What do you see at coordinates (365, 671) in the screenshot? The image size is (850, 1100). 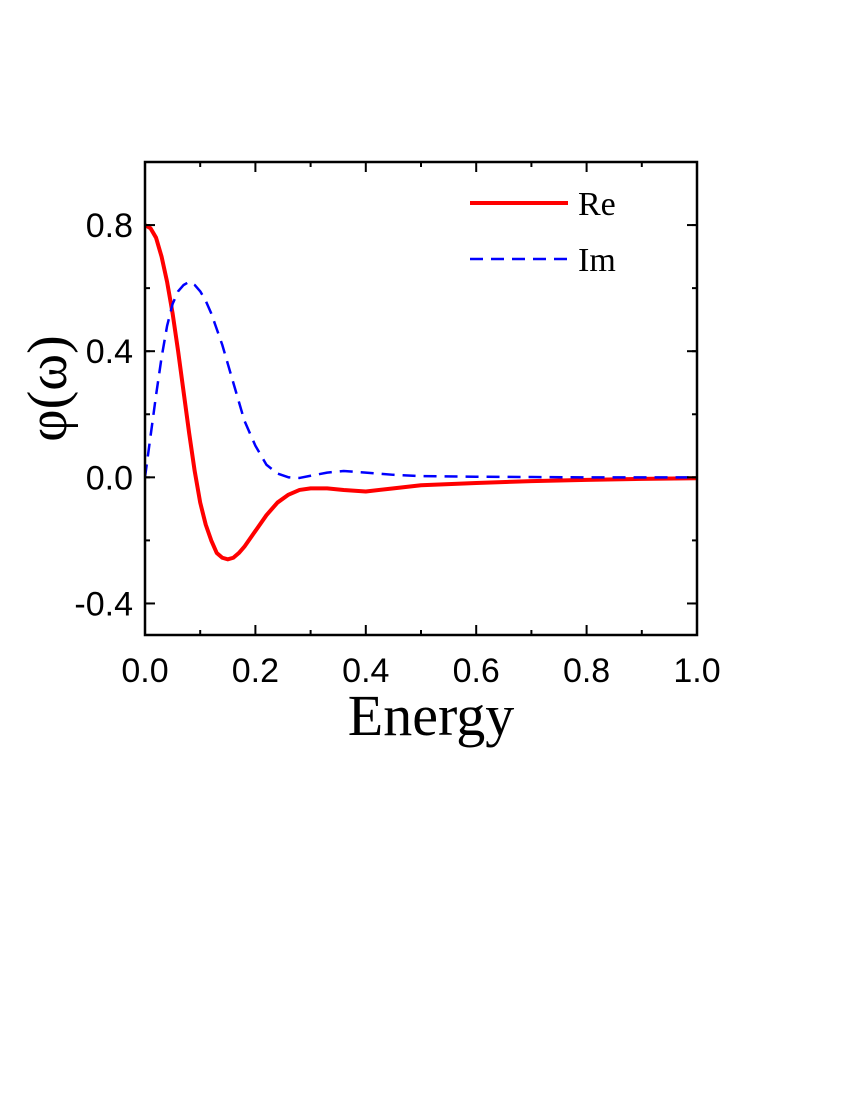 I see `x-tick-label: 0.4` at bounding box center [365, 671].